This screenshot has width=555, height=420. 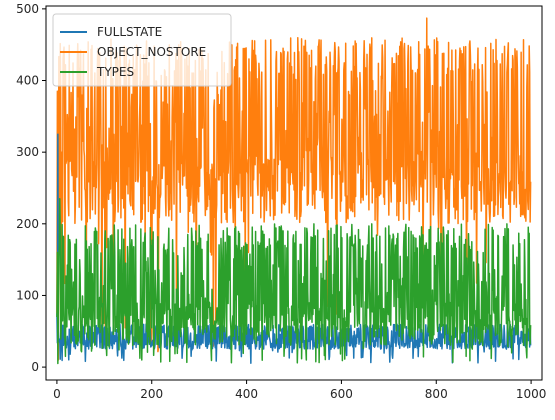 I want to click on x-tick-label: 400, so click(x=246, y=394).